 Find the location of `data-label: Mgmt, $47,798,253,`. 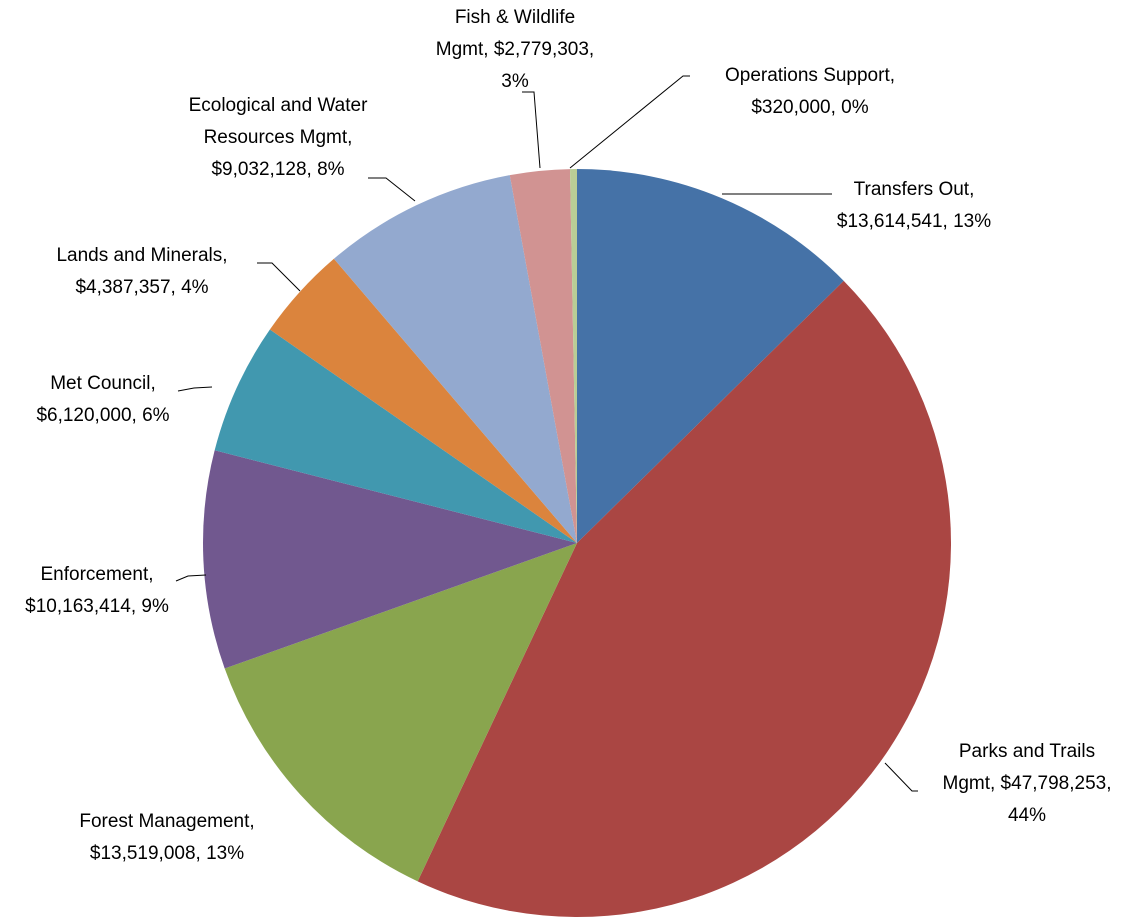

data-label: Mgmt, $47,798,253, is located at coordinates (1027, 783).